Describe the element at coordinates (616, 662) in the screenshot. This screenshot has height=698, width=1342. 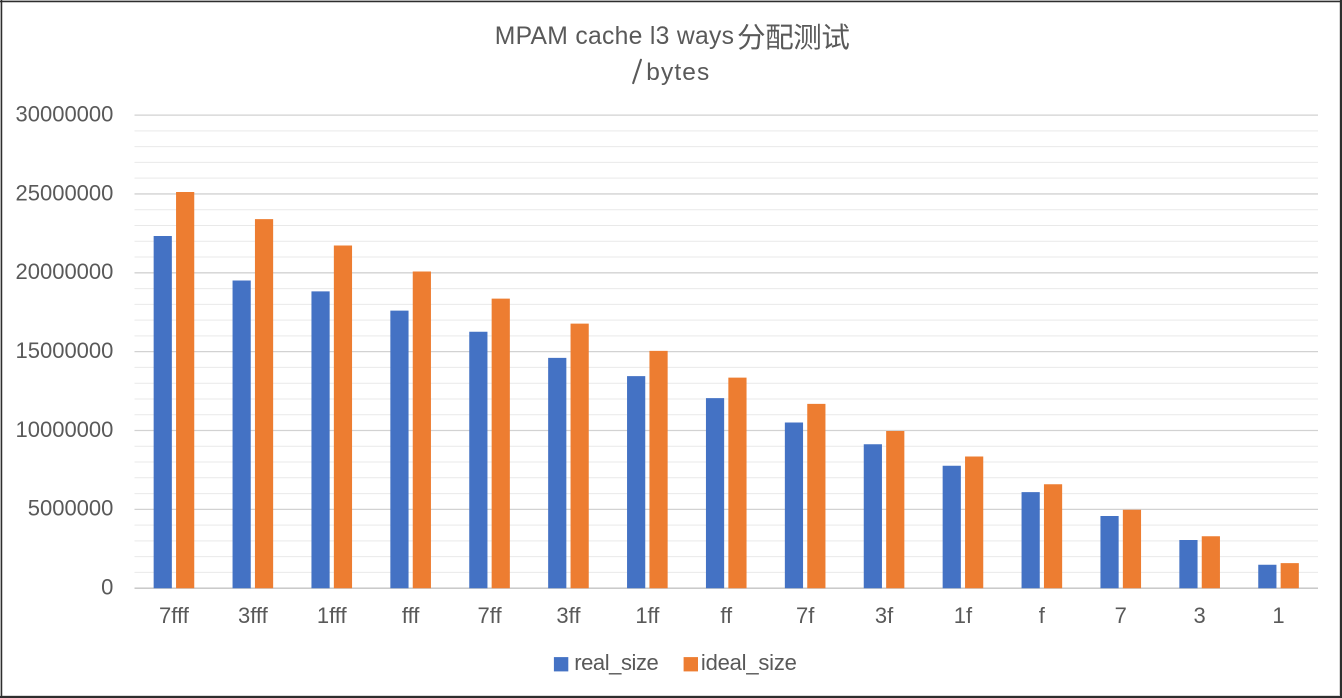
I see `svg-text: real_size` at that location.